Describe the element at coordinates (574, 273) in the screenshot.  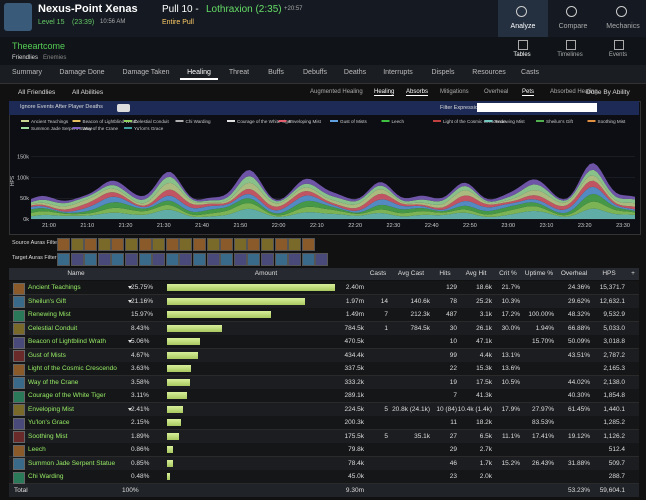
I see `column-header: Overheal` at that location.